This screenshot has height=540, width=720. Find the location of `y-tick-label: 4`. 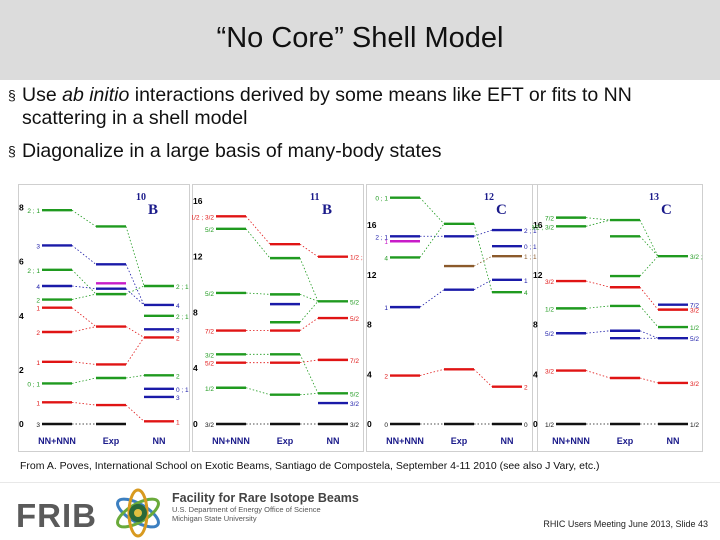

y-tick-label: 4 is located at coordinates (21, 316).